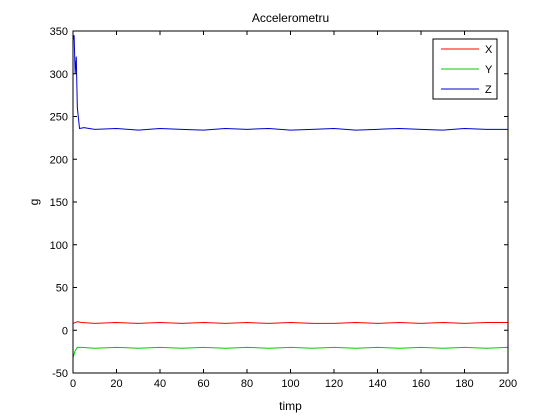  What do you see at coordinates (59, 246) in the screenshot?
I see `y-tick-label: 100` at bounding box center [59, 246].